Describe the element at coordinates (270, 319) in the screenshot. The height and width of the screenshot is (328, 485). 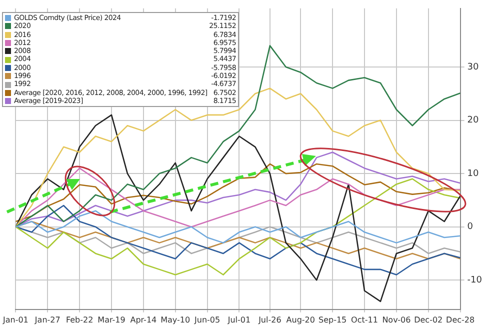
I see `x-tick-label: Jul-26` at that location.